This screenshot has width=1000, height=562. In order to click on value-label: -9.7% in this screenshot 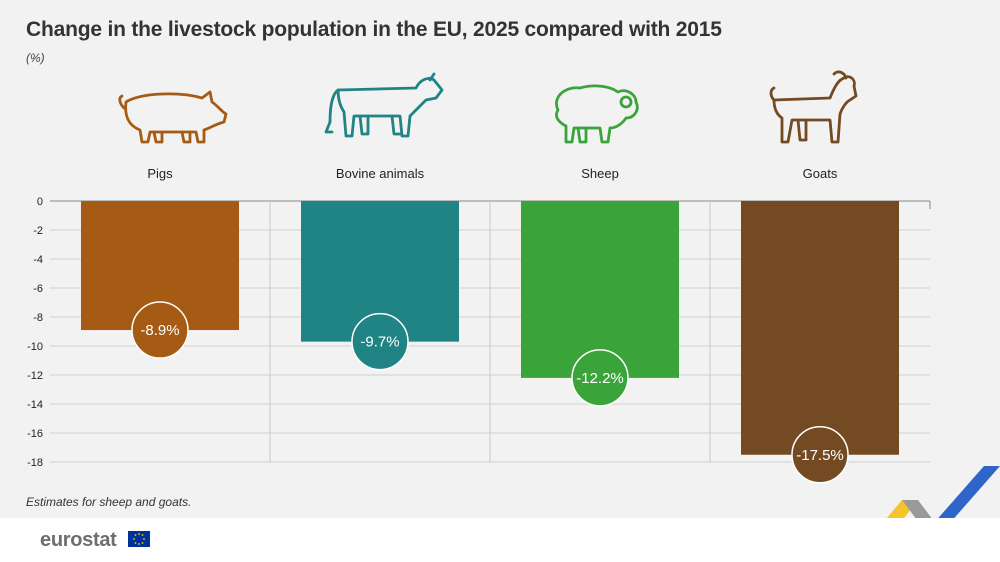, I will do `click(379, 342)`.